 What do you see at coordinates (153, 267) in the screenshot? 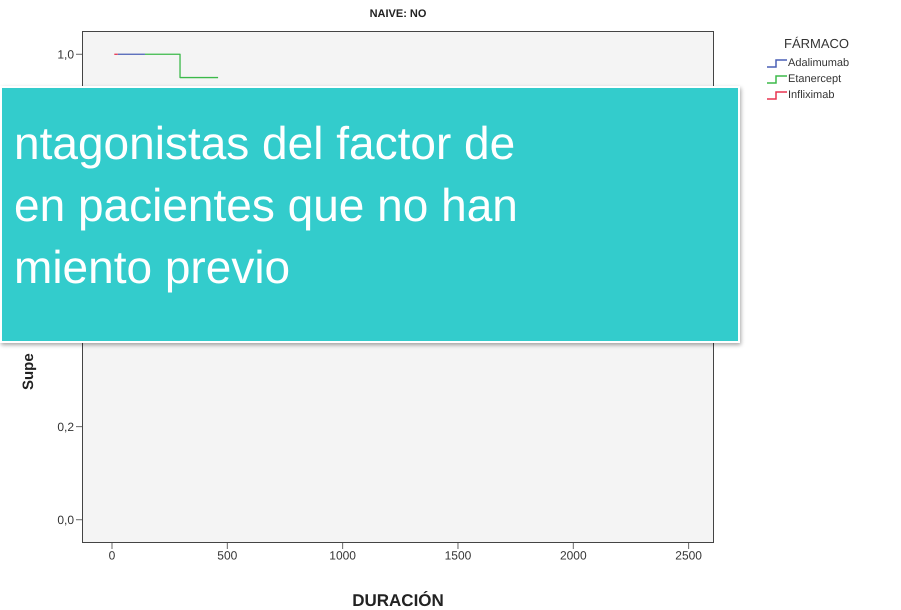
I see `annotation: miento previo` at bounding box center [153, 267].